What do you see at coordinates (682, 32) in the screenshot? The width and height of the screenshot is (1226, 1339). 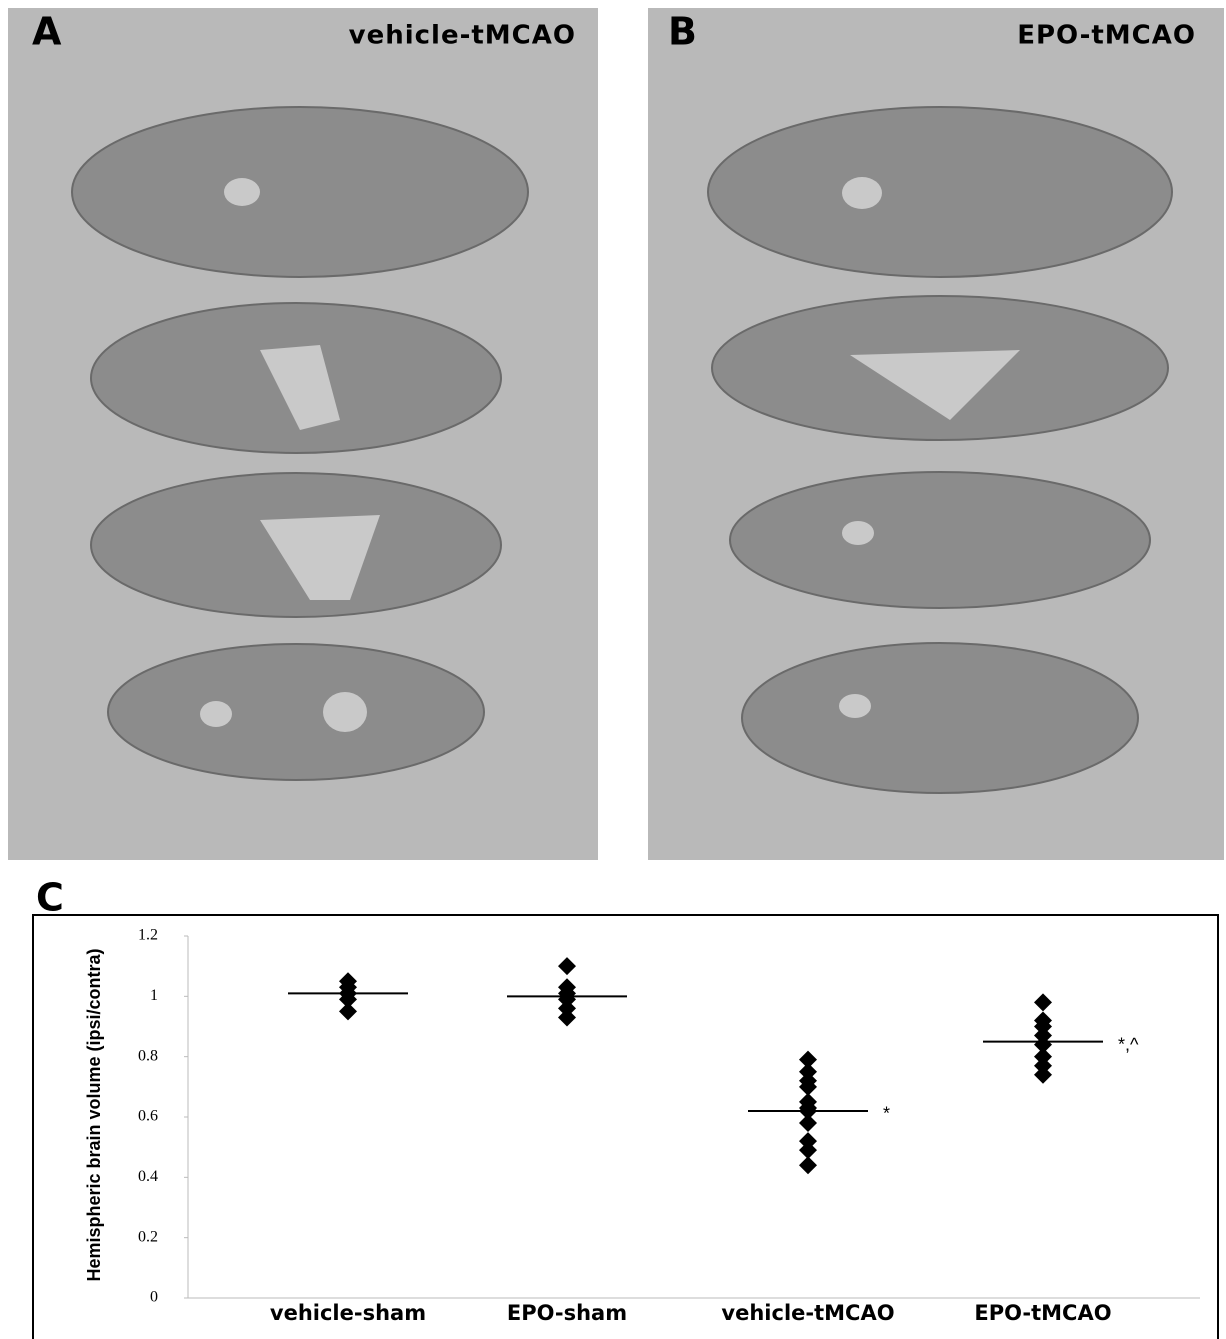 I see `panel-label: B` at bounding box center [682, 32].